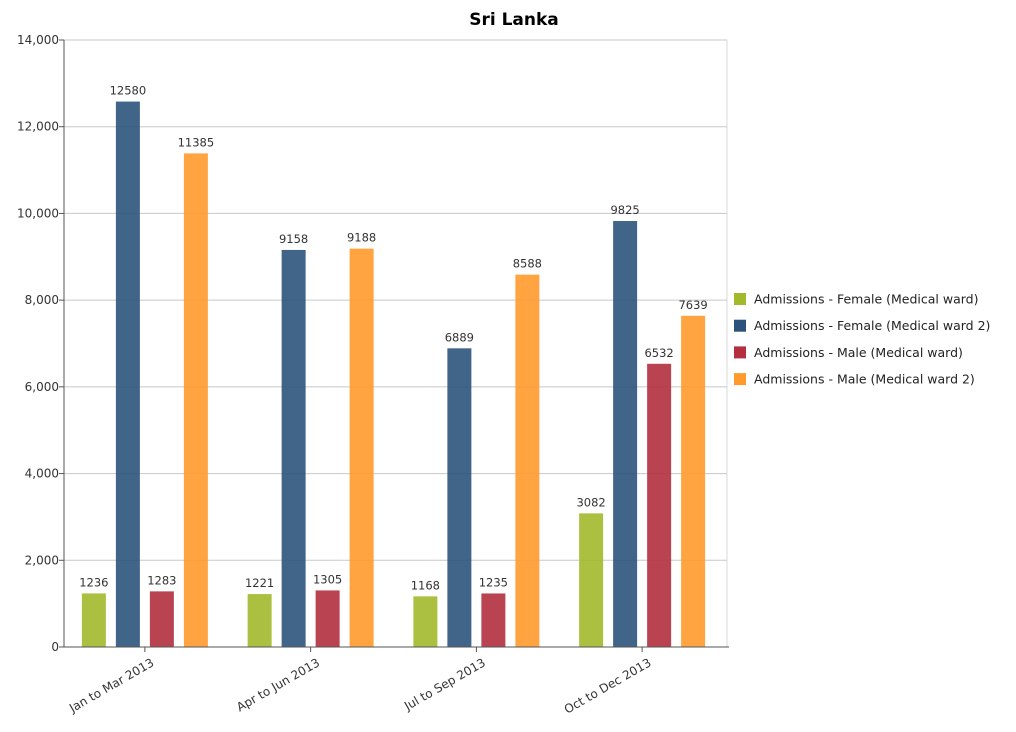 The height and width of the screenshot is (732, 1016). Describe the element at coordinates (872, 325) in the screenshot. I see `legend-label: Admissions - Female (Medical ward 2)` at that location.